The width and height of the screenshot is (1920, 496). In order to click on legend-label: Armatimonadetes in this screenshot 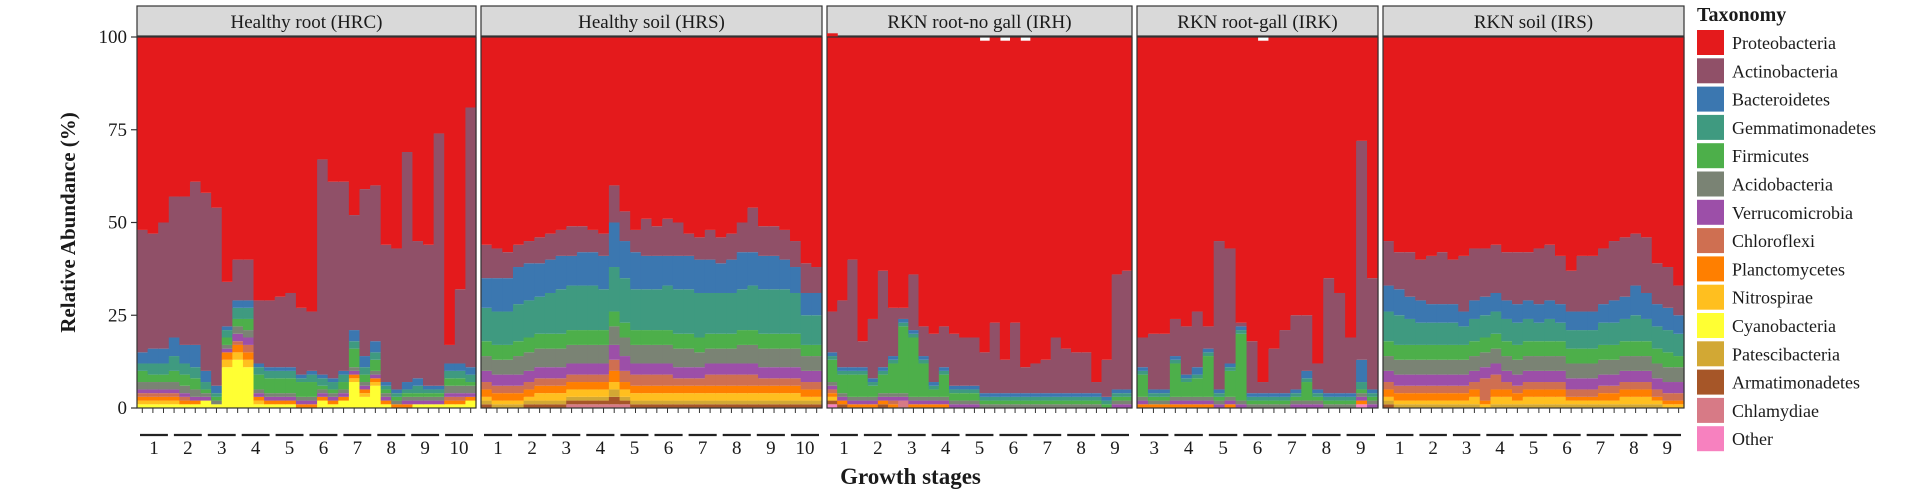, I will do `click(1796, 383)`.